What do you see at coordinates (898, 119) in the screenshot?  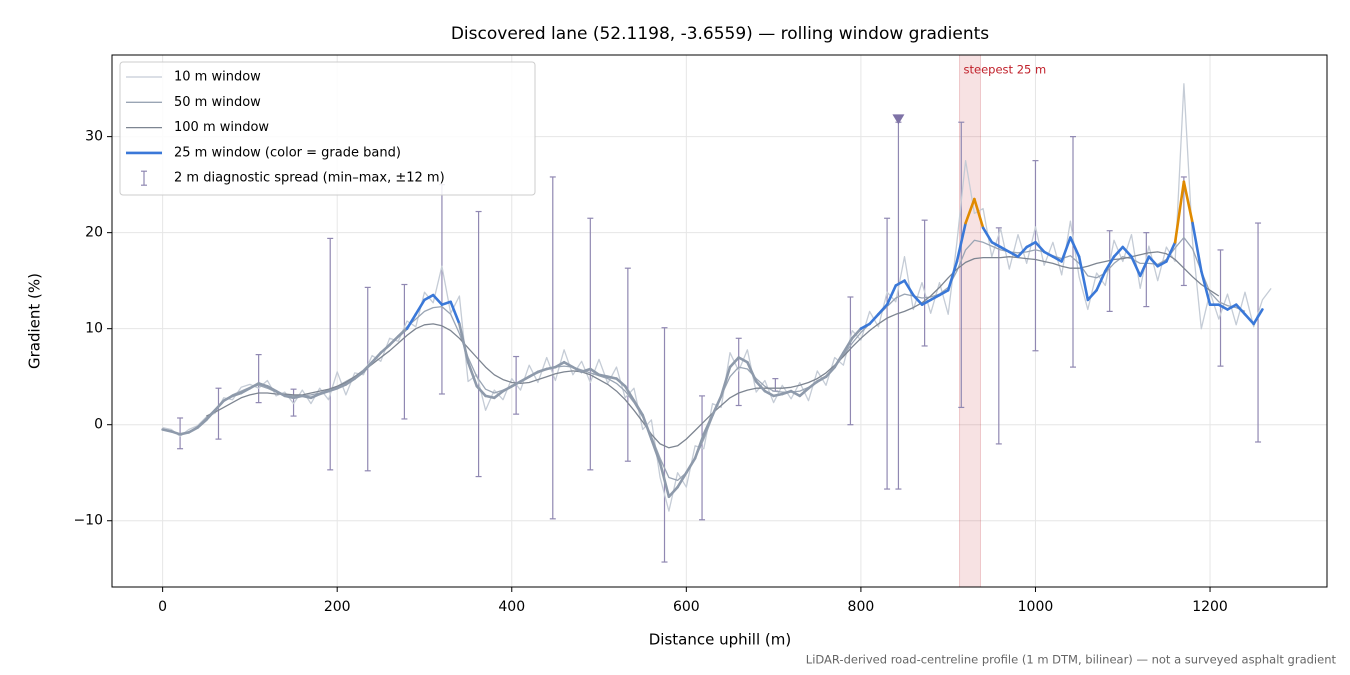 I see `marker` at bounding box center [898, 119].